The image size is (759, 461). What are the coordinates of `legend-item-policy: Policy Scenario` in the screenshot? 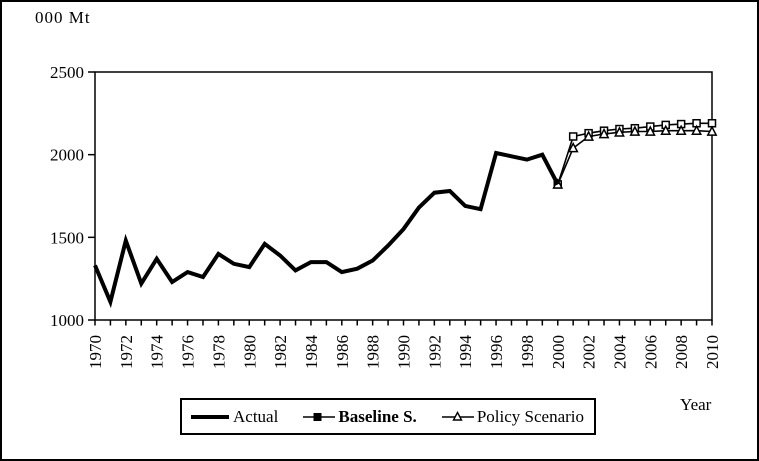 It's located at (512, 416).